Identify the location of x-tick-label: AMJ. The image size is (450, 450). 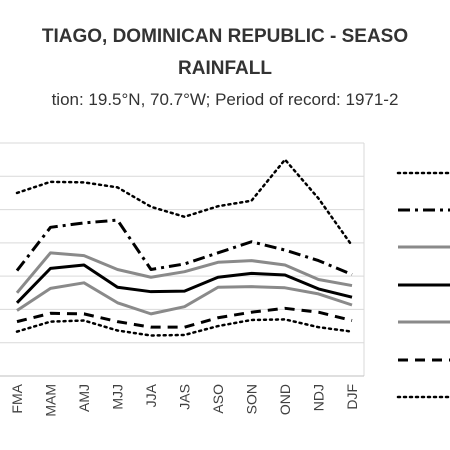
(84, 398).